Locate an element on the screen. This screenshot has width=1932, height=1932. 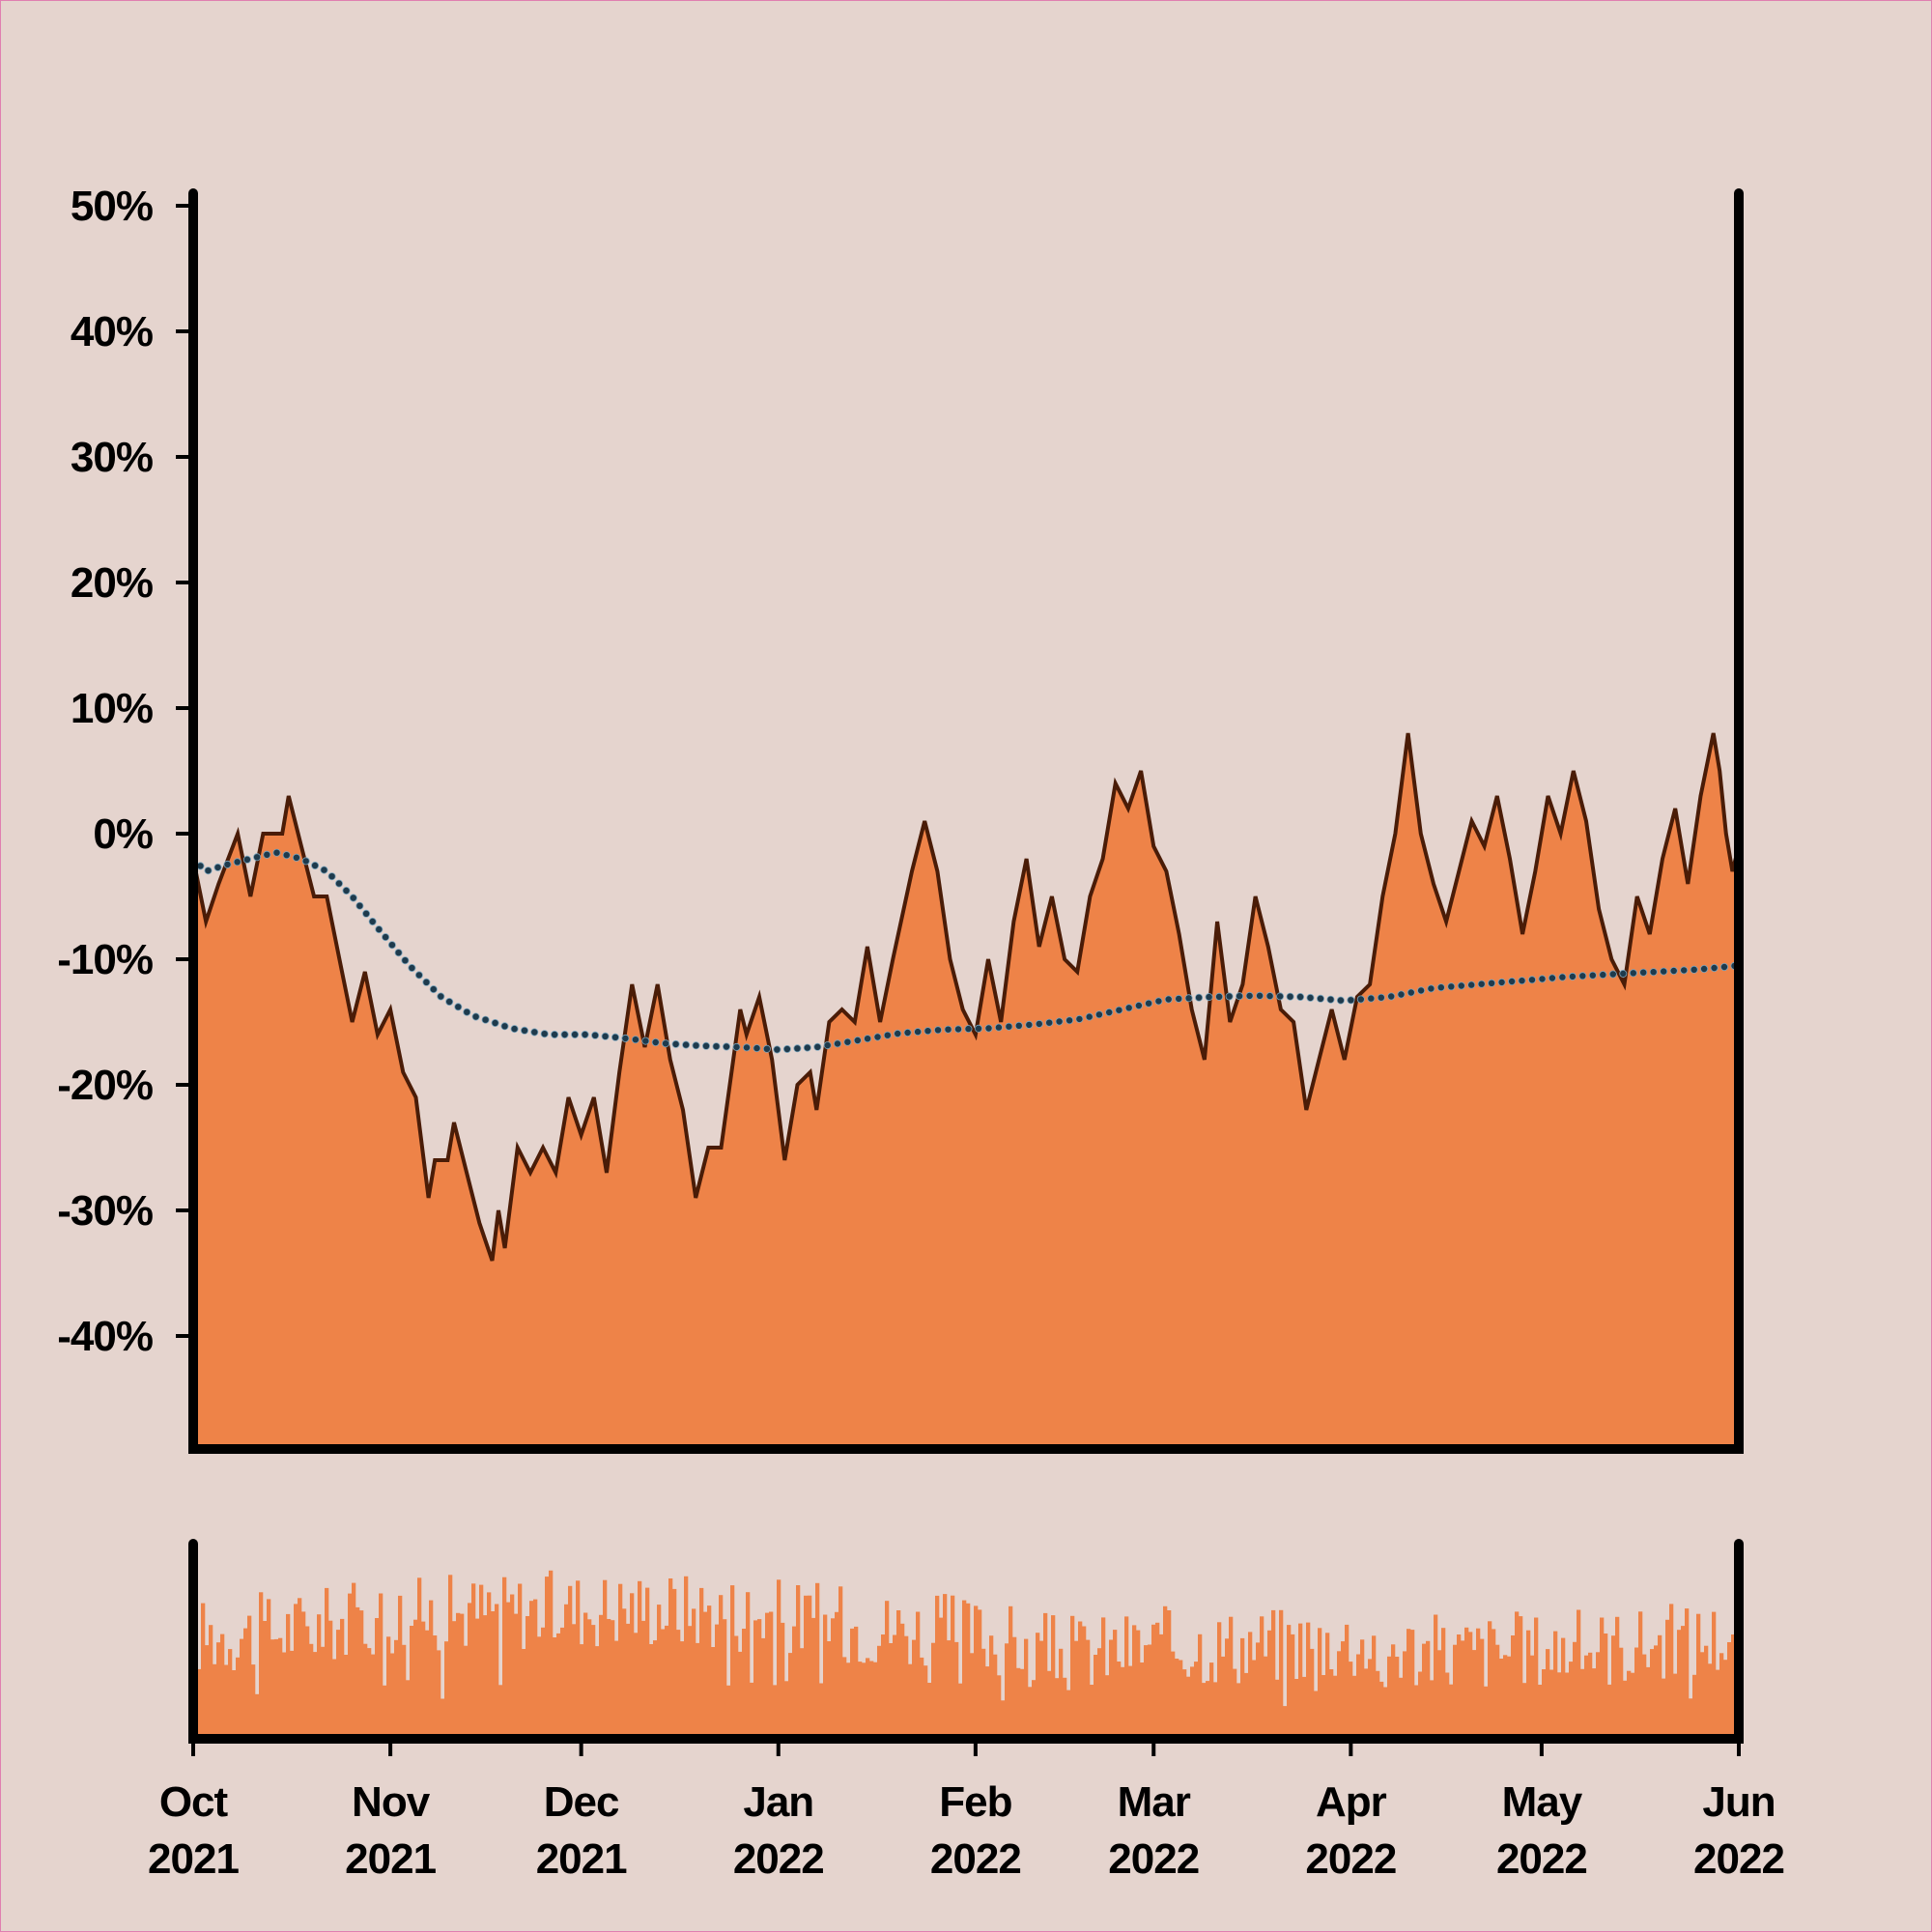
y-tick-label: 50% is located at coordinates (112, 206).